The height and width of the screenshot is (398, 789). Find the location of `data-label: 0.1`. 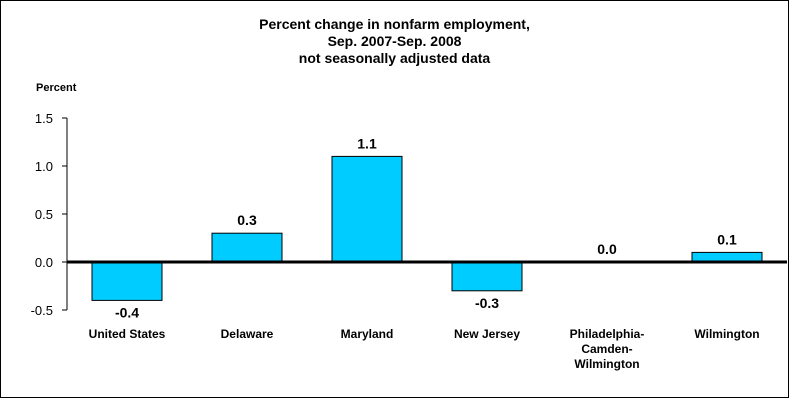

data-label: 0.1 is located at coordinates (727, 239).